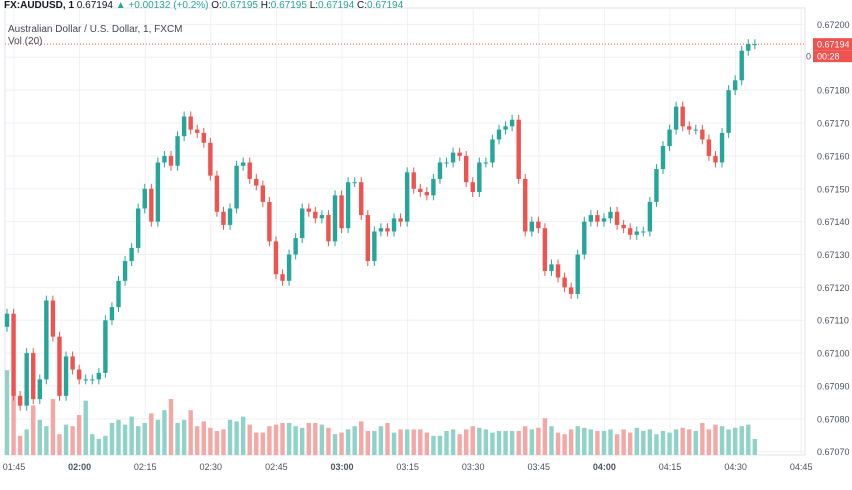 The height and width of the screenshot is (490, 852). I want to click on time-tick-label: 03:45, so click(539, 467).